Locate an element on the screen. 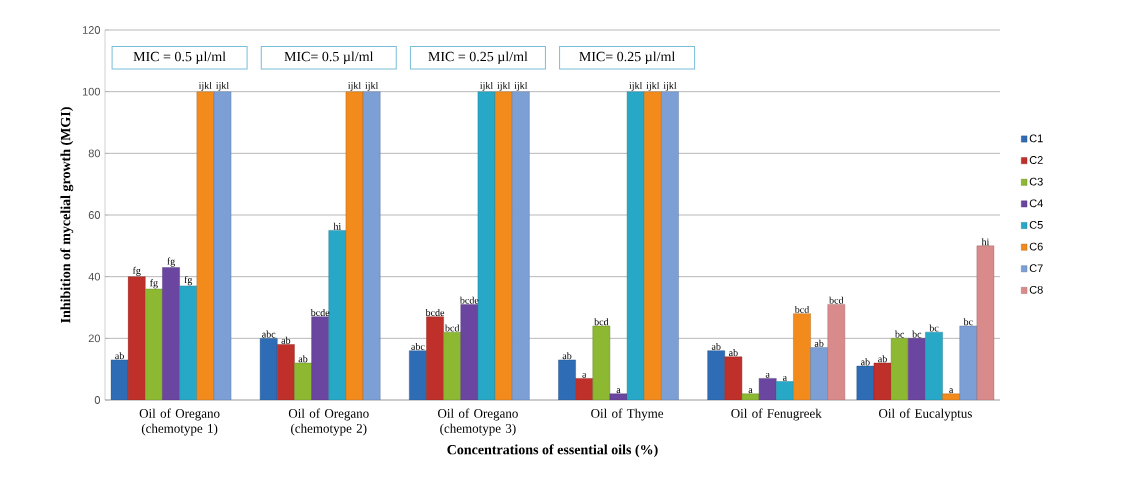 This screenshot has width=1134, height=482. legend-label: C3 is located at coordinates (1036, 181).